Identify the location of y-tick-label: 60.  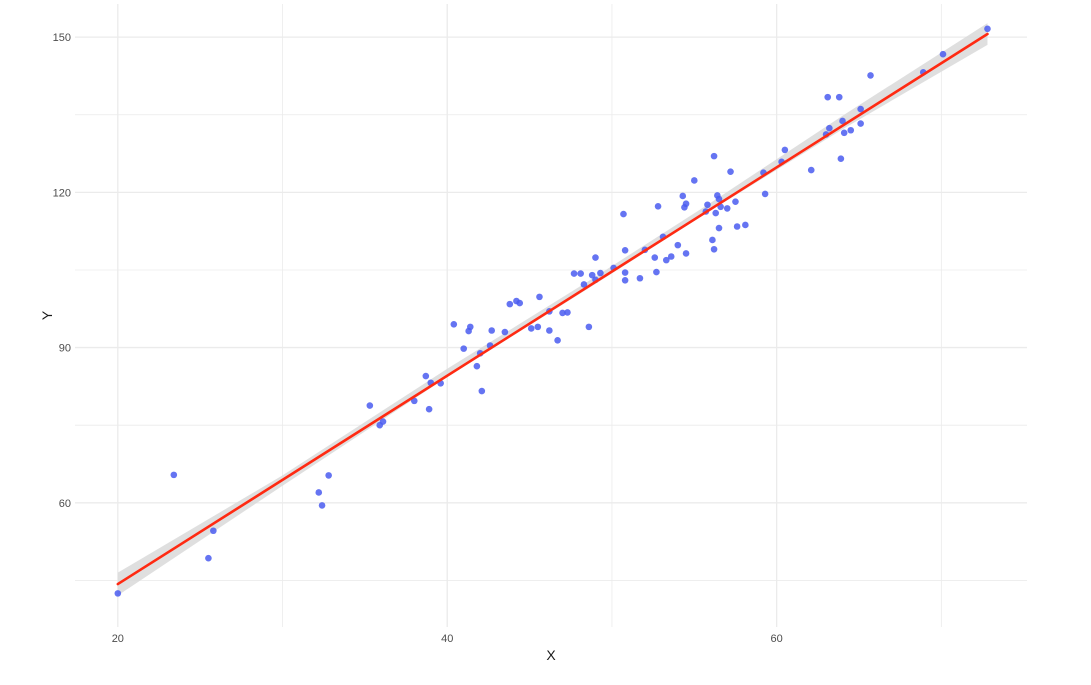
(65, 504).